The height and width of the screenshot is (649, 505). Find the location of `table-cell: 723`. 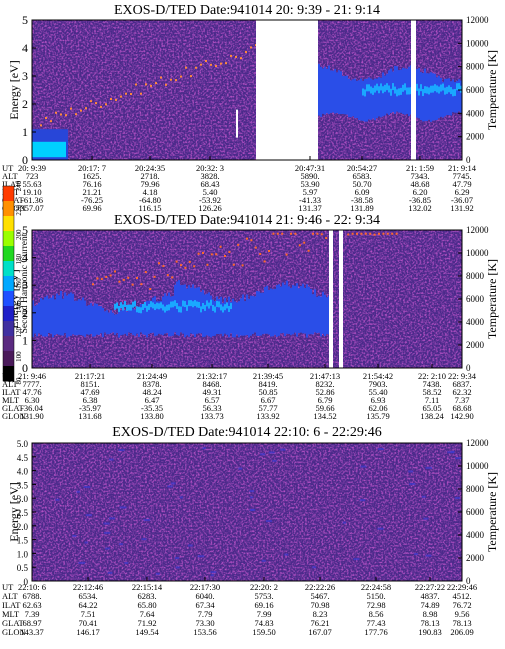

table-cell: 723 is located at coordinates (32, 176).